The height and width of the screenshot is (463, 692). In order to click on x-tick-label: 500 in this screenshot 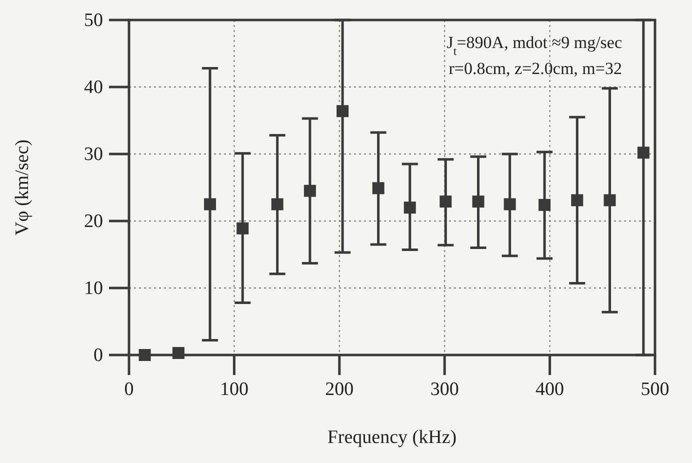, I will do `click(655, 389)`.